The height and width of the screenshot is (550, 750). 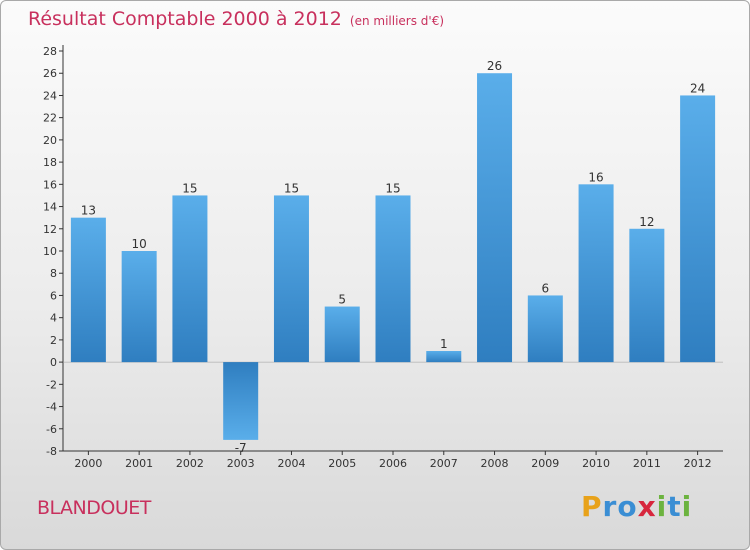 What do you see at coordinates (646, 222) in the screenshot?
I see `bar-label-2011: 12` at bounding box center [646, 222].